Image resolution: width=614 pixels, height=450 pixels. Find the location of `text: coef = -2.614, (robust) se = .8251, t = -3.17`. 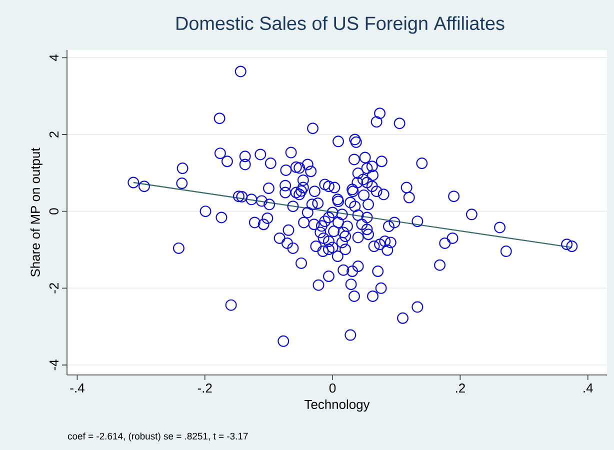

text: coef = -2.614, (robust) se = .8251, t = -3.17 is located at coordinates (158, 437).